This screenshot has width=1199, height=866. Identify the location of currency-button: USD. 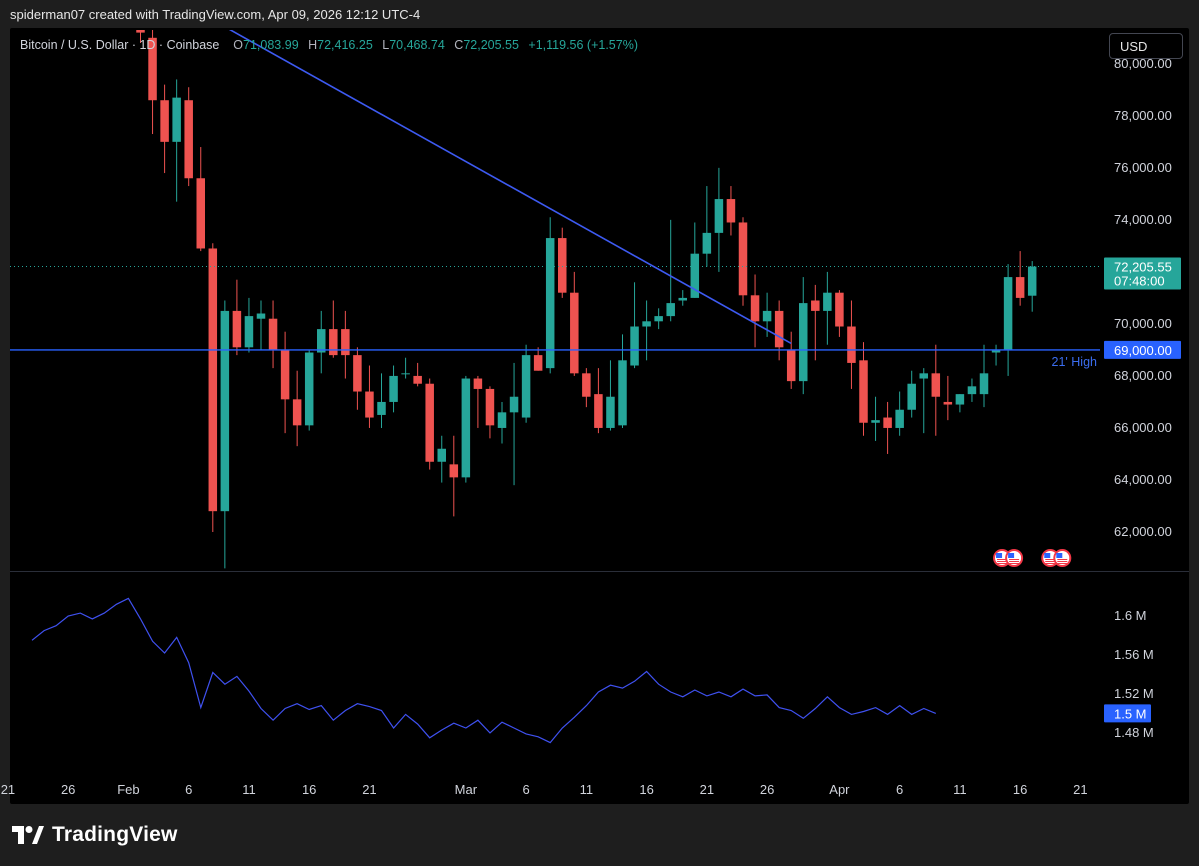
(1146, 46).